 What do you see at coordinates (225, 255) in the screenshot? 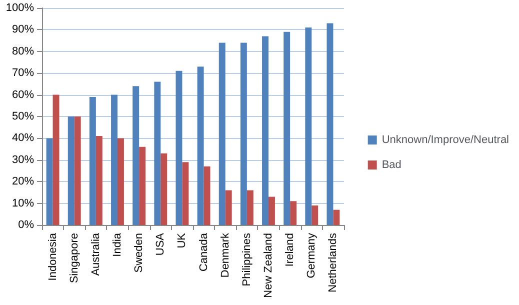
I see `x-tick-label: Denmark` at bounding box center [225, 255].